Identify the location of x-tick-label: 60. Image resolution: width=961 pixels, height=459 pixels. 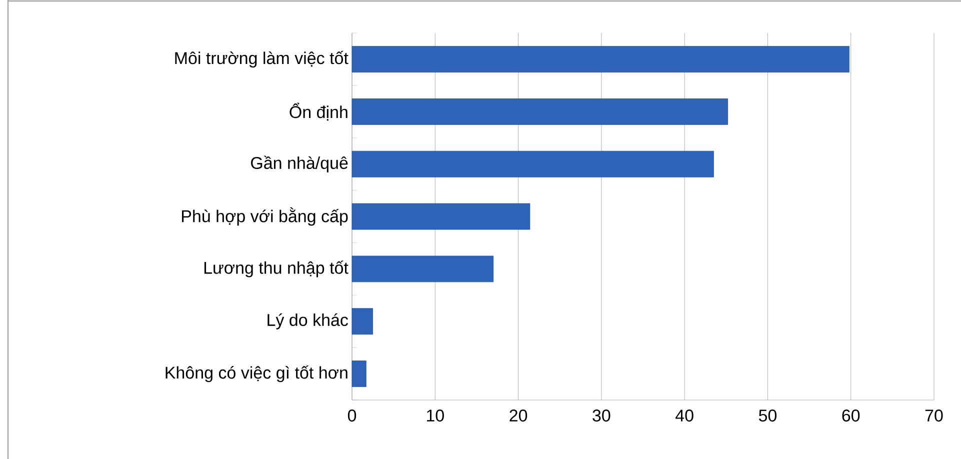
(851, 416).